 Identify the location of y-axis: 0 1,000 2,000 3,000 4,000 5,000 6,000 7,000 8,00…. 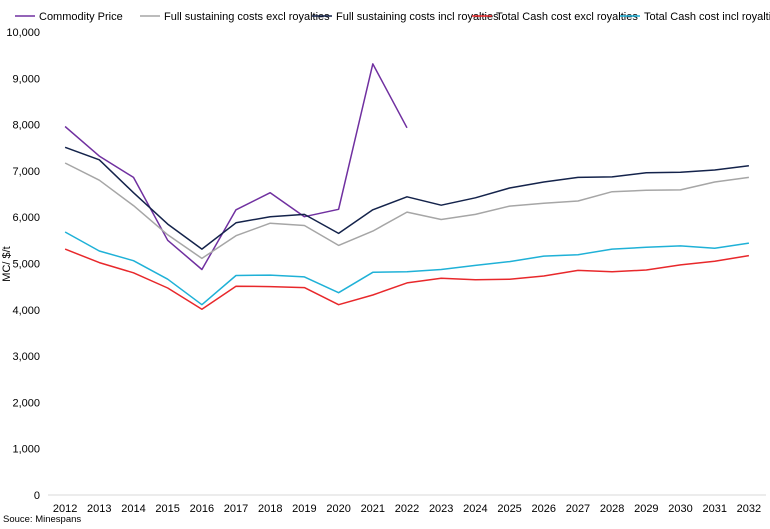
(23, 264).